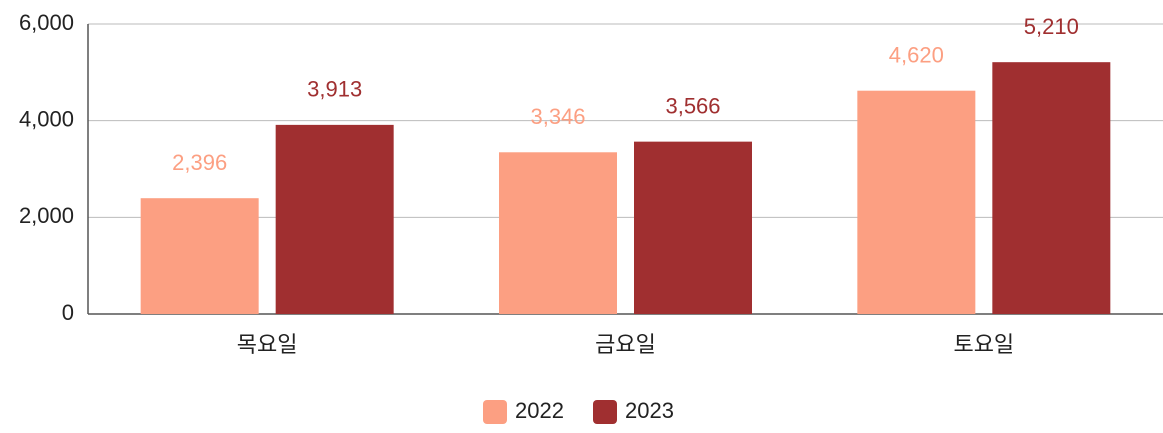  I want to click on value-label: 3,346, so click(557, 116).